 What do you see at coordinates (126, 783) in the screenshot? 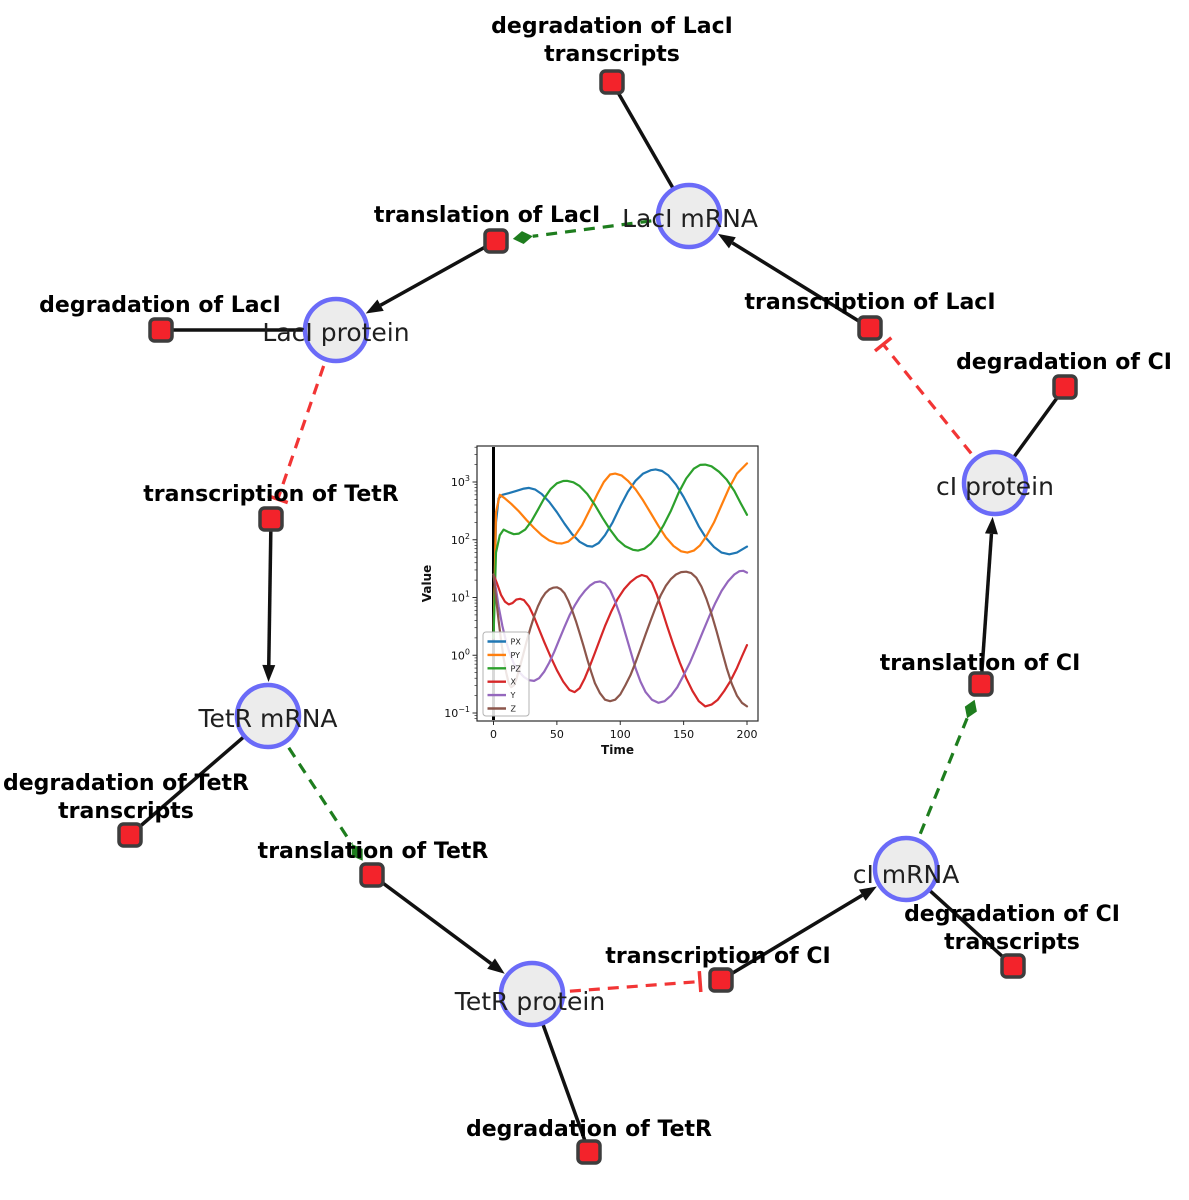
I see `reaction-label-deg-tetr-transcripts: degradation of TetR` at bounding box center [126, 783].